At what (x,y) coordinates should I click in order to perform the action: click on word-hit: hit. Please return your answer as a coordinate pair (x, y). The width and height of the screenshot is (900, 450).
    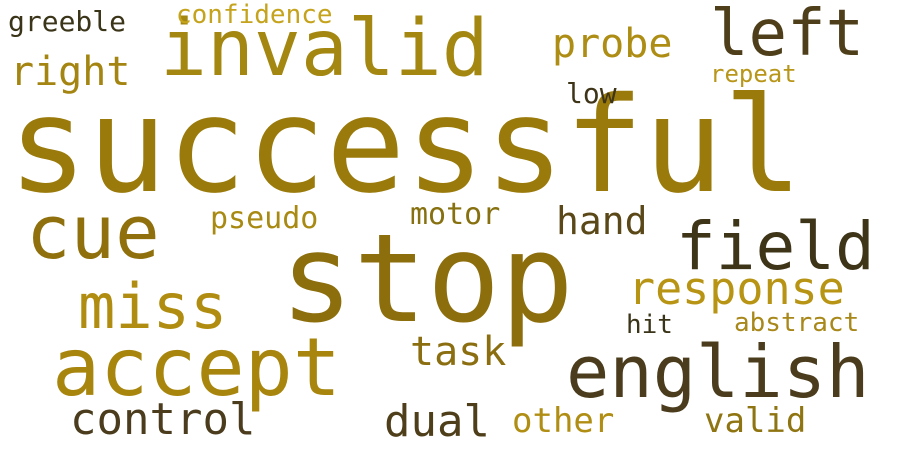
    Looking at the image, I should click on (649, 325).